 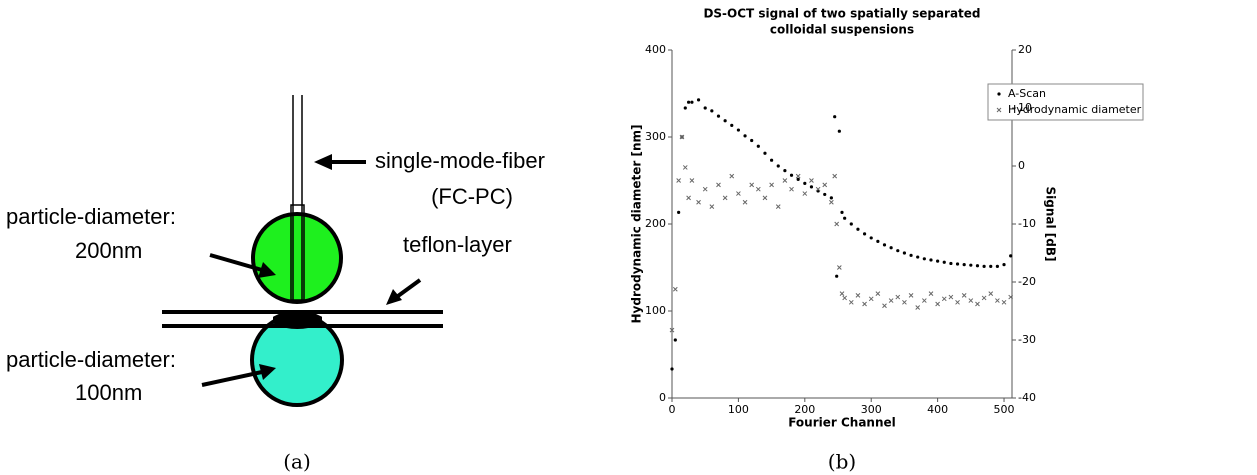 I want to click on y-tick-label: 0, so click(x=662, y=397).